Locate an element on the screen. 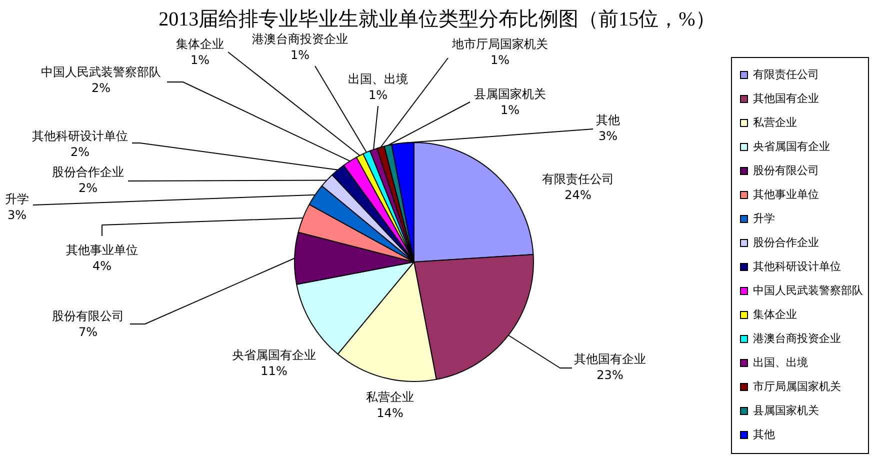 Image resolution: width=874 pixels, height=464 pixels. data-label: 私营企业 14% is located at coordinates (390, 405).